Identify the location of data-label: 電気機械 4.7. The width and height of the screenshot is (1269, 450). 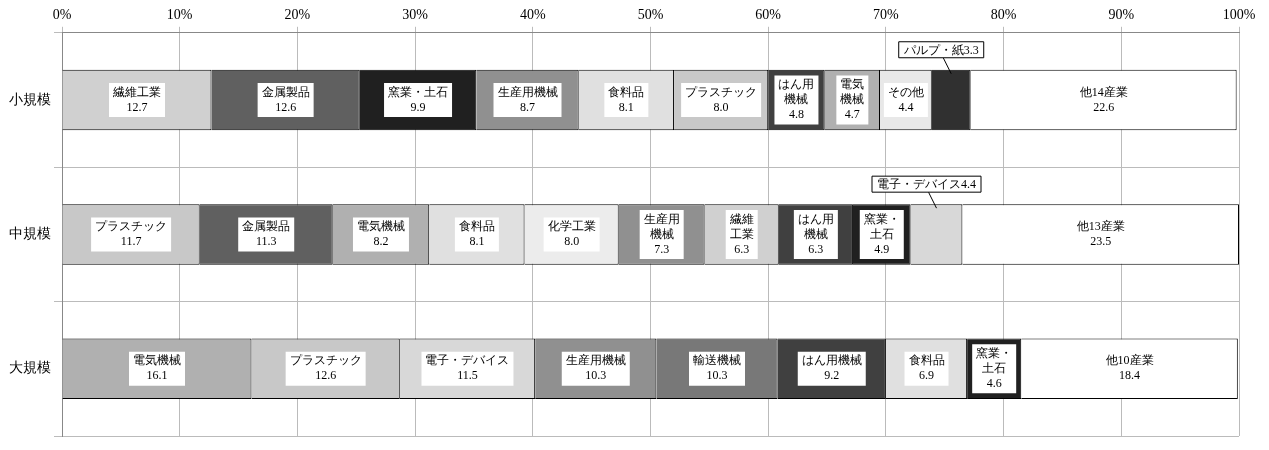
(852, 99).